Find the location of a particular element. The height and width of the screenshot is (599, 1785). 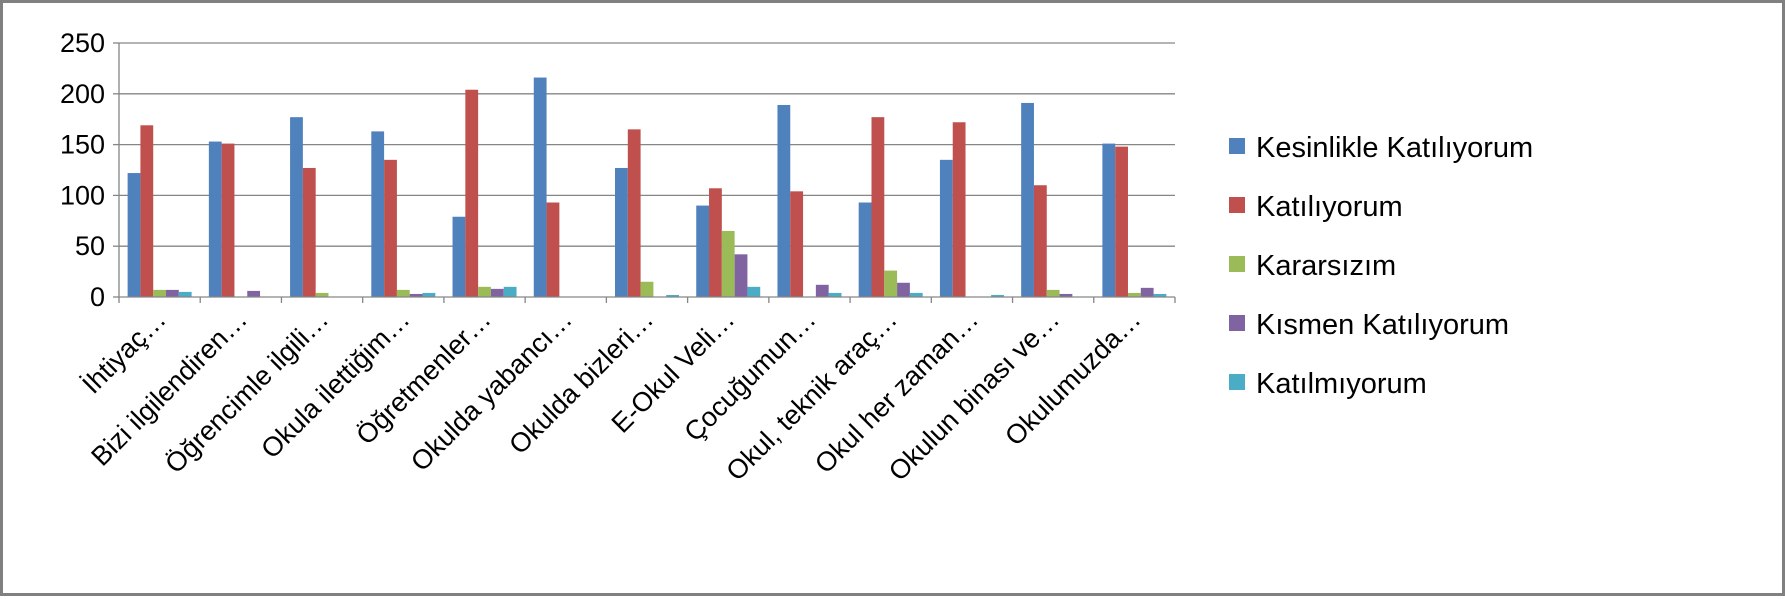

y-tick-label: 250 is located at coordinates (82, 43).